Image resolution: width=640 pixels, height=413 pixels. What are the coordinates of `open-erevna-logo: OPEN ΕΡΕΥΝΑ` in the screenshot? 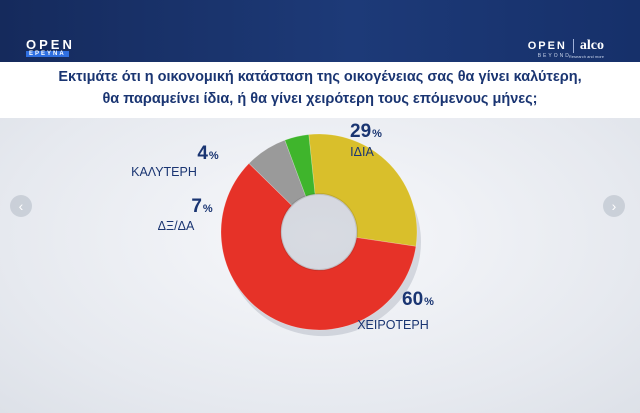 It's located at (50, 46).